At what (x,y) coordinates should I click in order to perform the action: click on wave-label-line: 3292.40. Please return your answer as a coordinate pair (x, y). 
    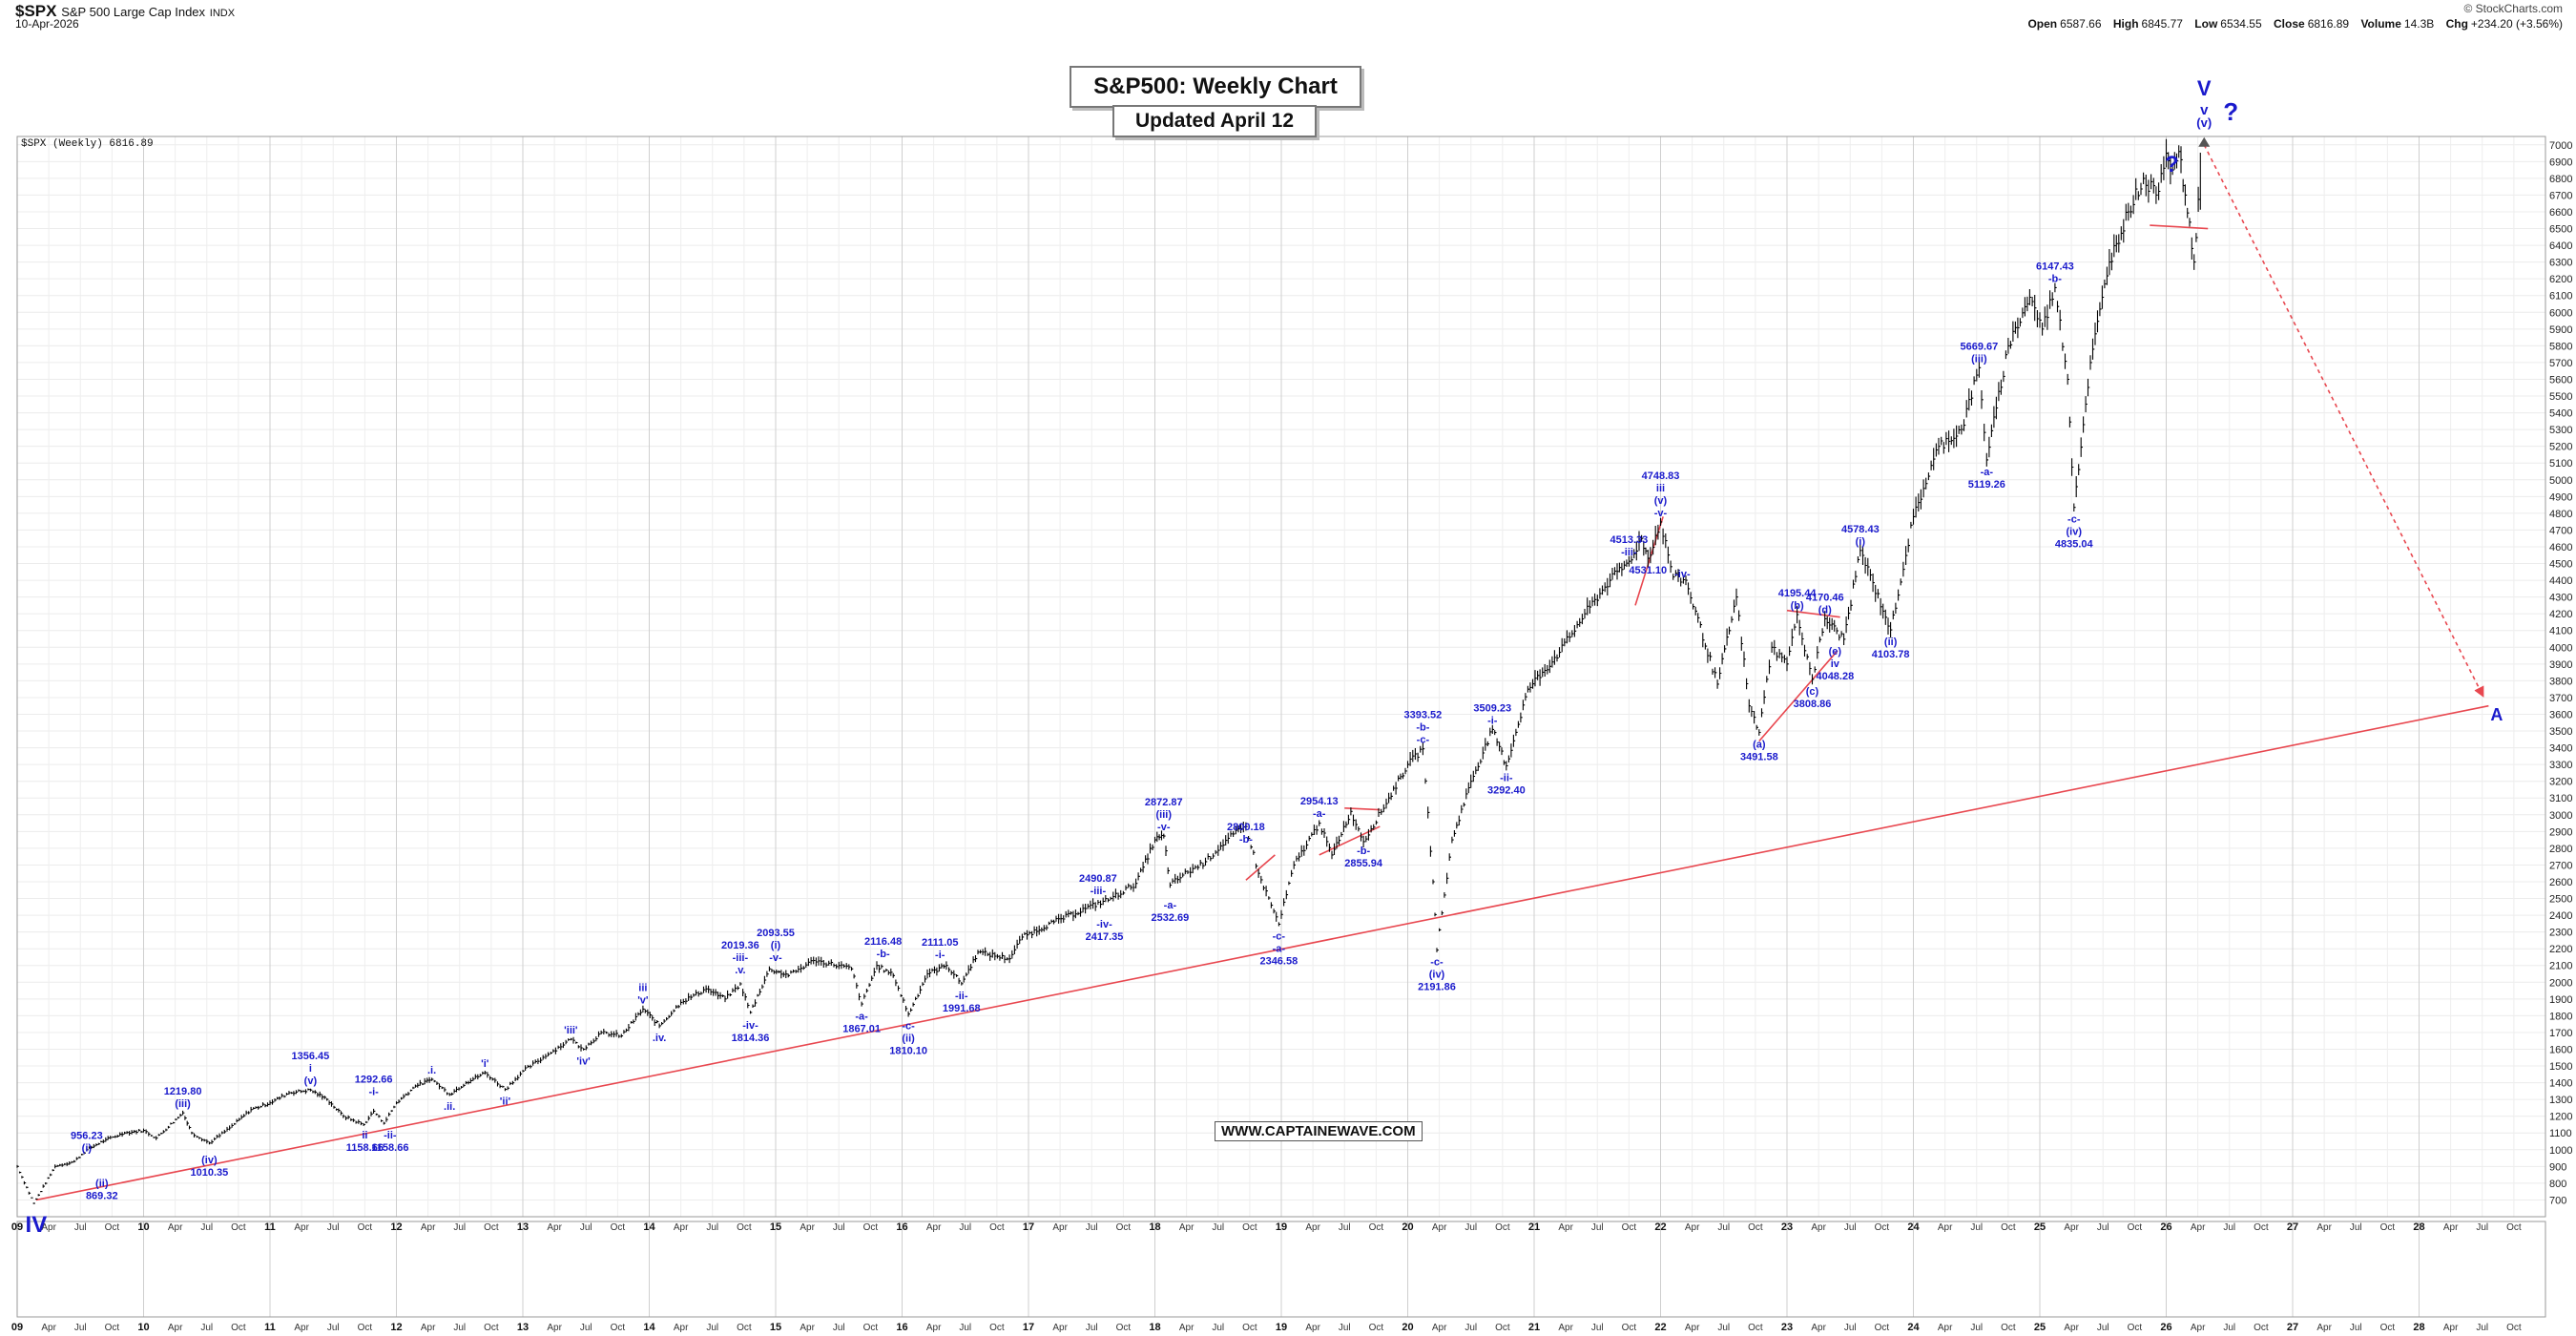
    Looking at the image, I should click on (1506, 790).